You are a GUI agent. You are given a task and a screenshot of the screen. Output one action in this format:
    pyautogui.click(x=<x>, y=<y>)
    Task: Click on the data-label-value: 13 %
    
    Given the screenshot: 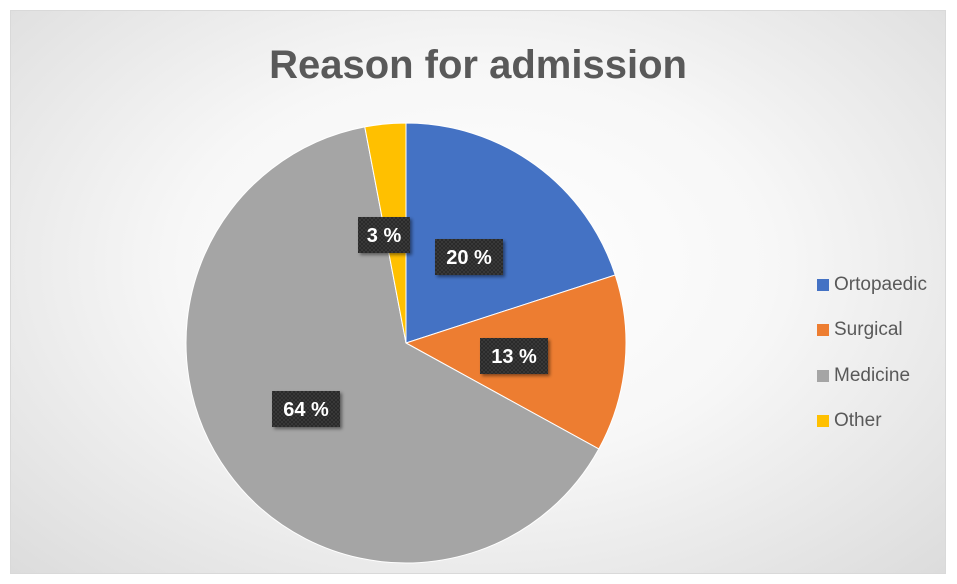 What is the action you would take?
    pyautogui.click(x=514, y=357)
    